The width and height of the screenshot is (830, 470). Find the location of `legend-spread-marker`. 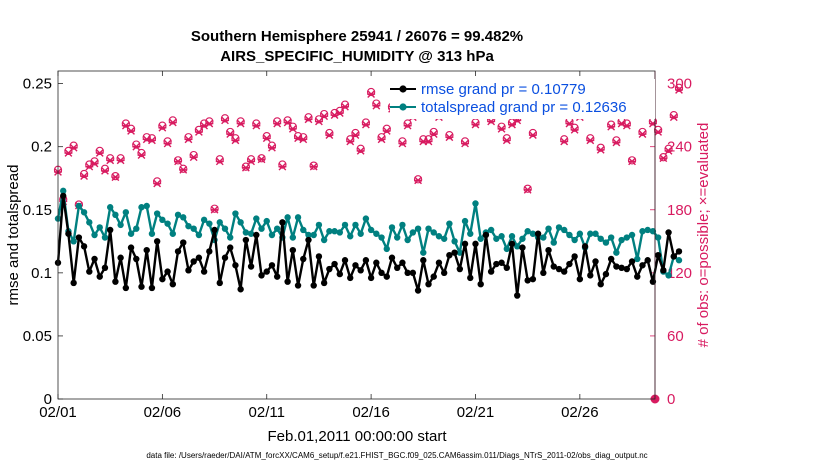

legend-spread-marker is located at coordinates (403, 107).